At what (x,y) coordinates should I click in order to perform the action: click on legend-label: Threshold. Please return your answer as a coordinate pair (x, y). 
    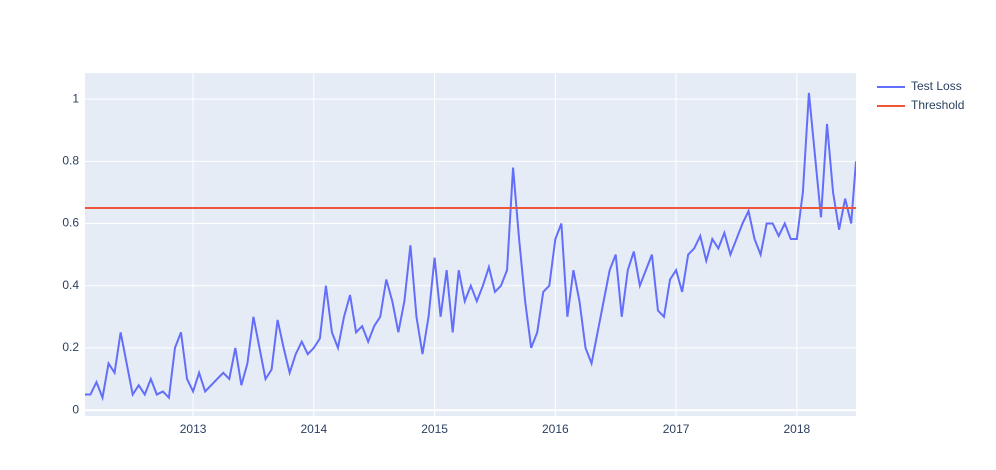
    Looking at the image, I should click on (937, 105).